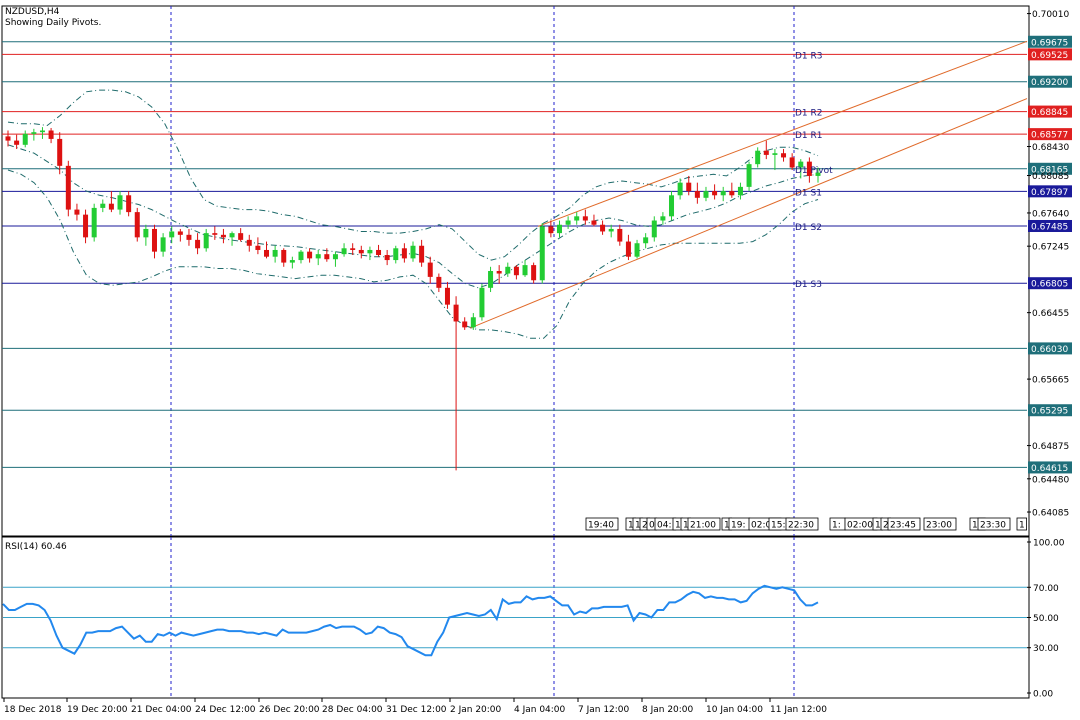 The height and width of the screenshot is (720, 1080). What do you see at coordinates (808, 228) in the screenshot?
I see `pivot-label: D1 S2` at bounding box center [808, 228].